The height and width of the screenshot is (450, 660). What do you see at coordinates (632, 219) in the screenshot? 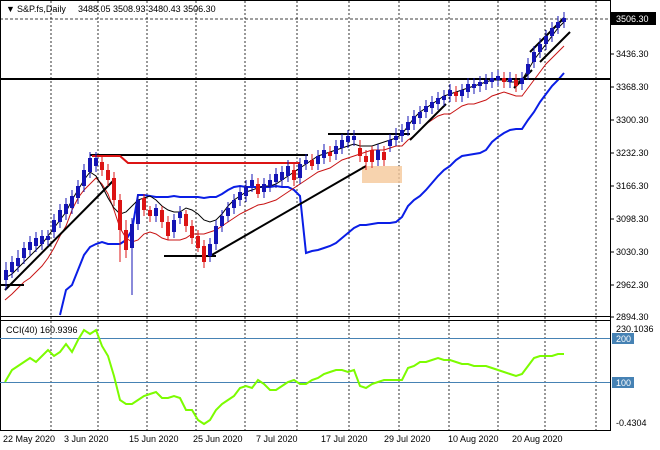
I see `price-tick-label: 3098.30` at bounding box center [632, 219].